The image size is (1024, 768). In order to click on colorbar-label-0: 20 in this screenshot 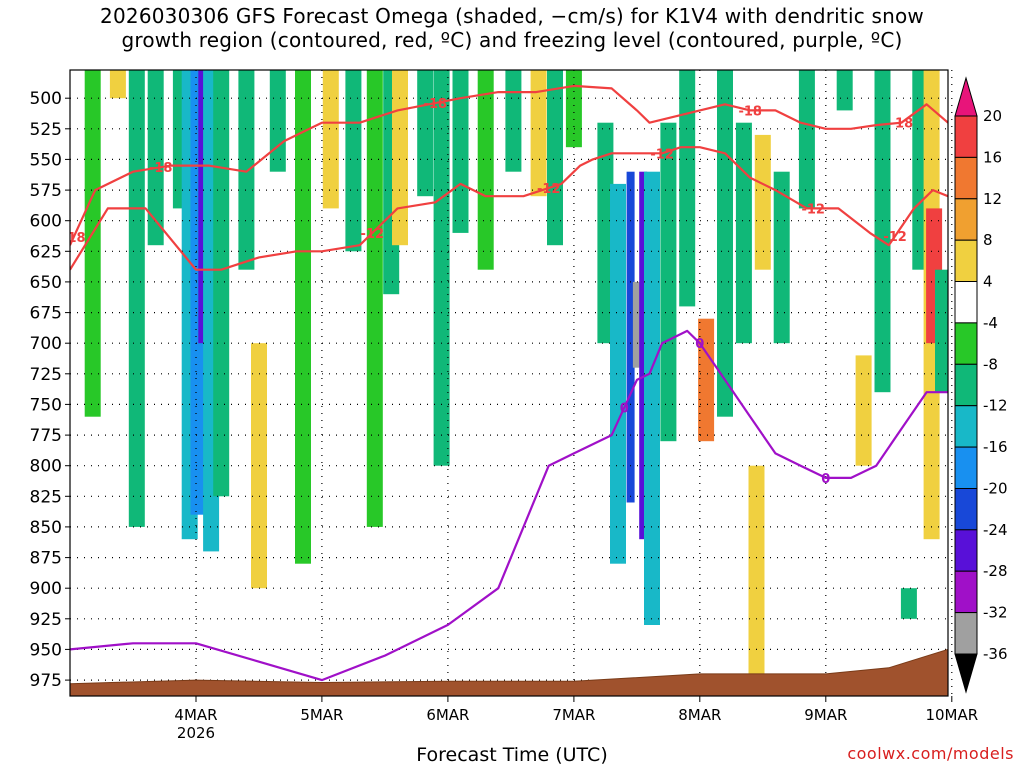, I will do `click(992, 116)`.